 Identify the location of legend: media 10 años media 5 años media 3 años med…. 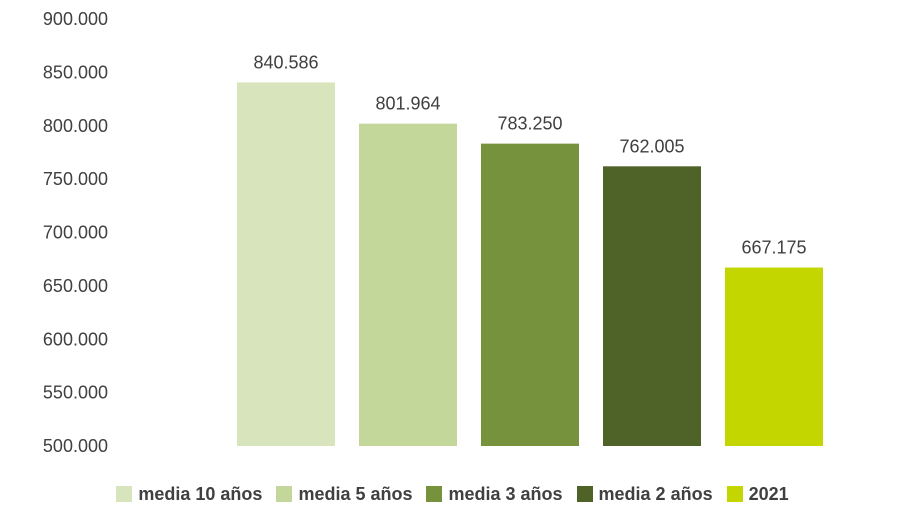
(452, 494).